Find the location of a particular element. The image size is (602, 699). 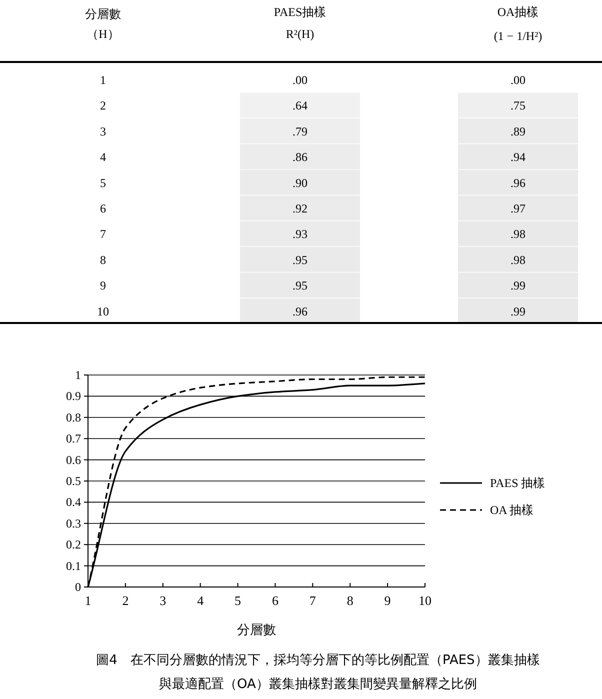

text: （H） is located at coordinates (103, 34).